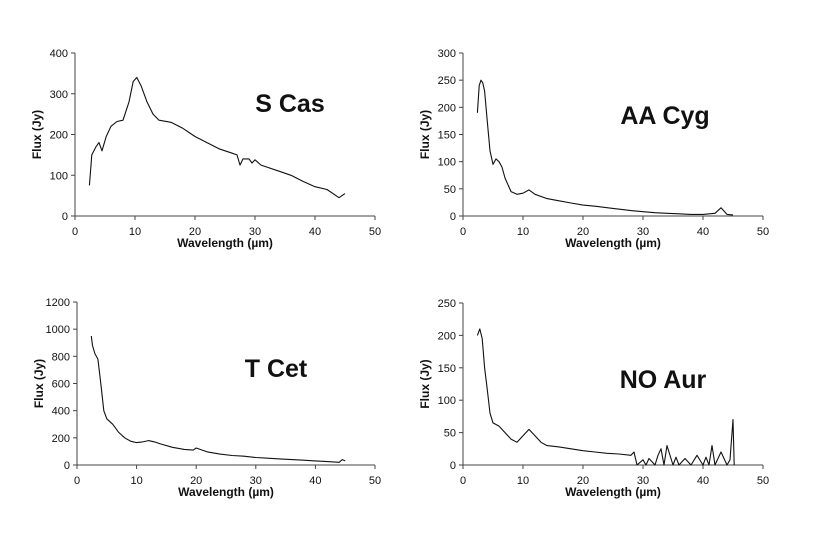 This screenshot has height=545, width=837. I want to click on chart-title: AA Cyg, so click(664, 116).